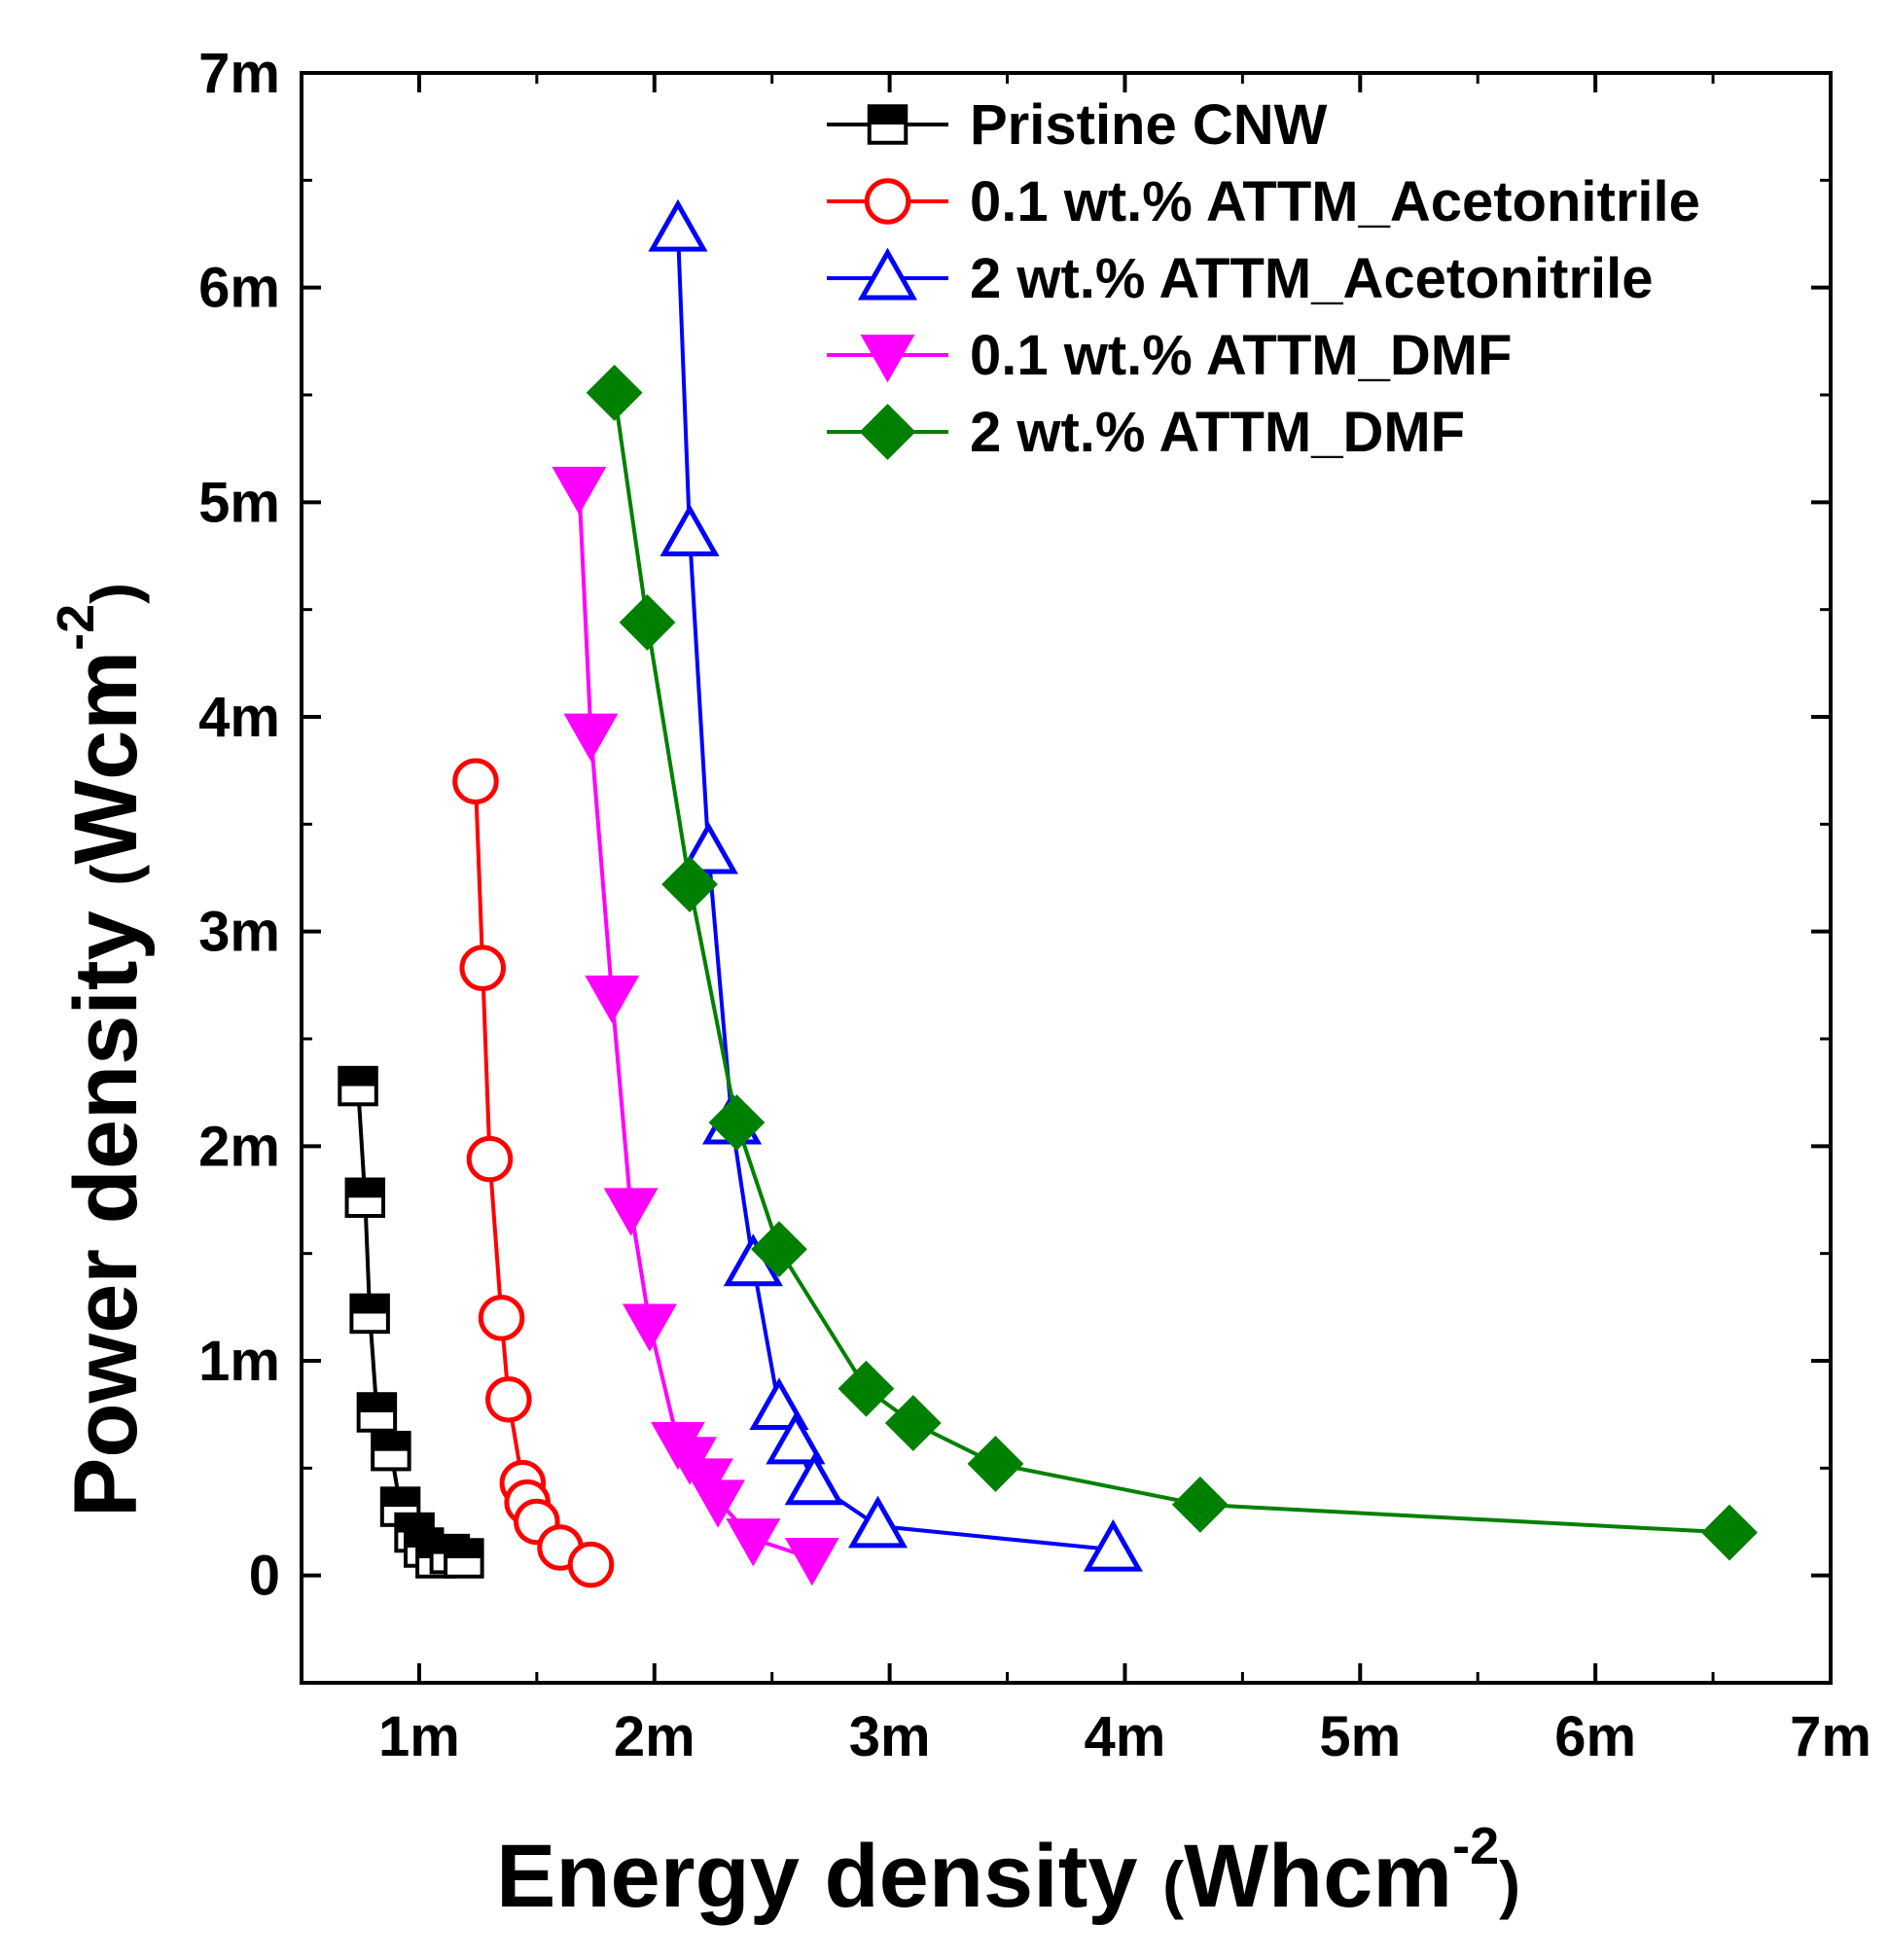 The height and width of the screenshot is (1960, 1889). Describe the element at coordinates (1217, 432) in the screenshot. I see `legend-label: 2 wt.% ATTM_DMF` at that location.